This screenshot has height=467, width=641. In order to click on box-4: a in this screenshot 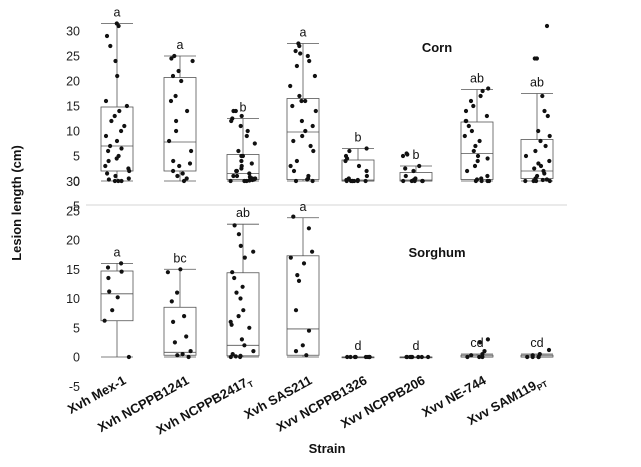, I will do `click(303, 279)`.